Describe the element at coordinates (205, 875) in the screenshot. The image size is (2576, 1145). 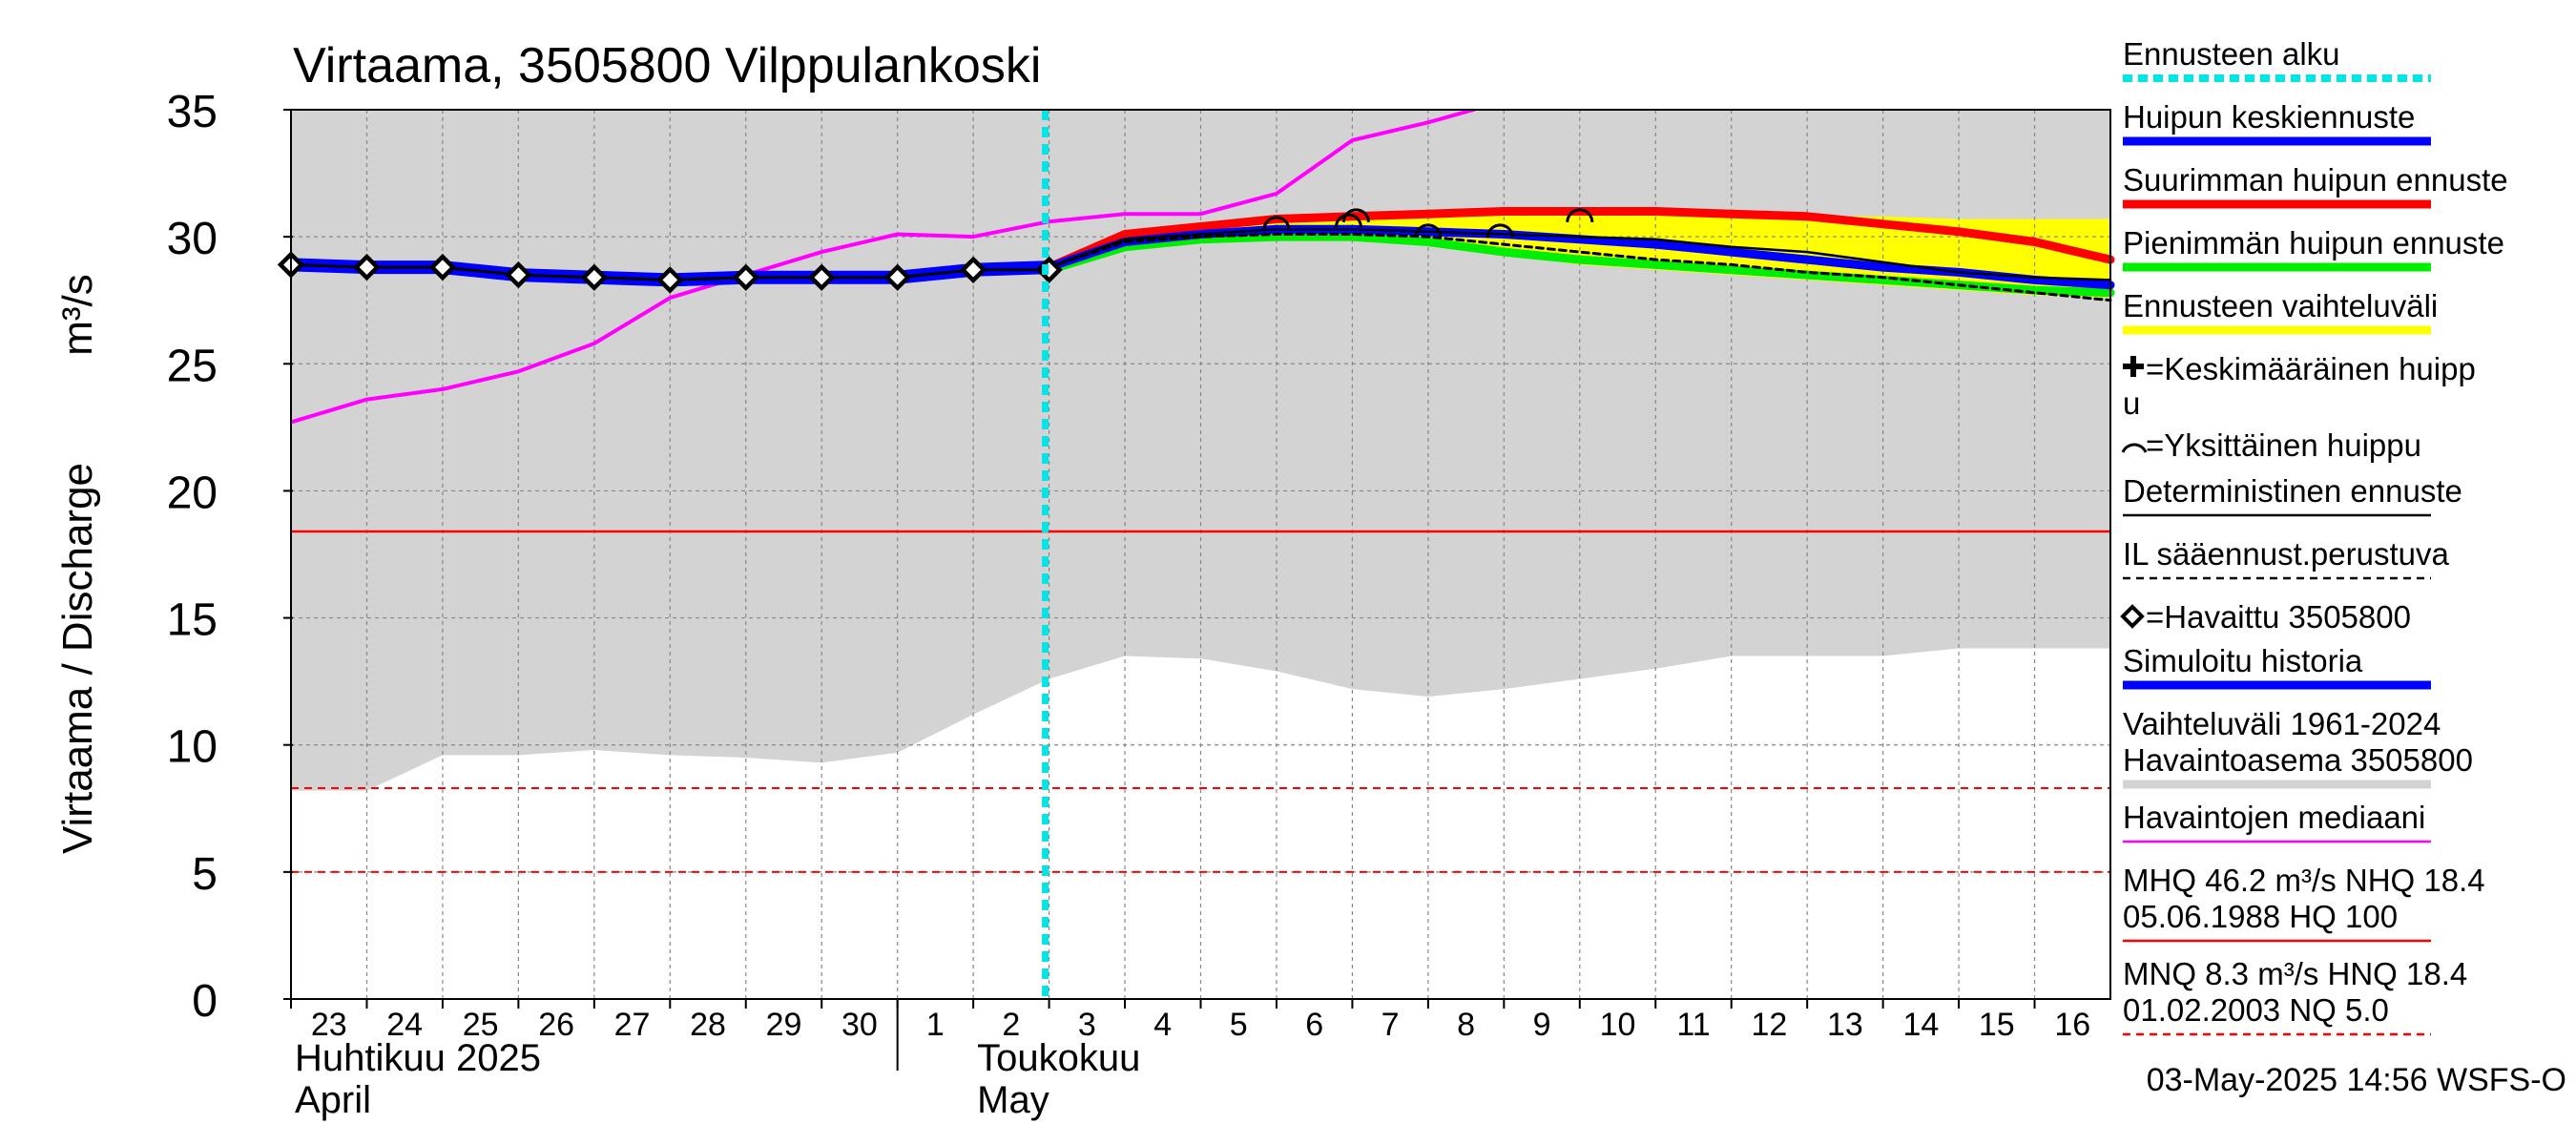
I see `y-tick-label: 5` at that location.